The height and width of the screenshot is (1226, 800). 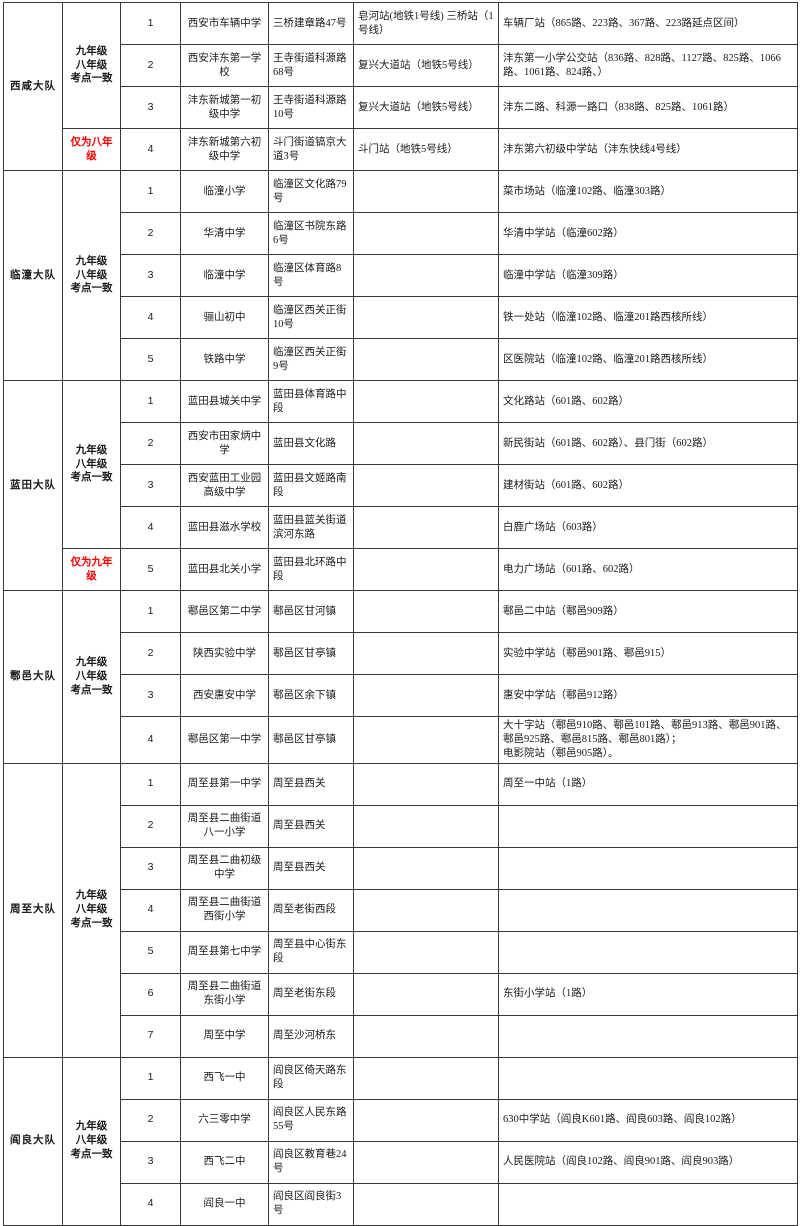 I want to click on school-cell: 周至县二曲街道西街小学, so click(x=224, y=910).